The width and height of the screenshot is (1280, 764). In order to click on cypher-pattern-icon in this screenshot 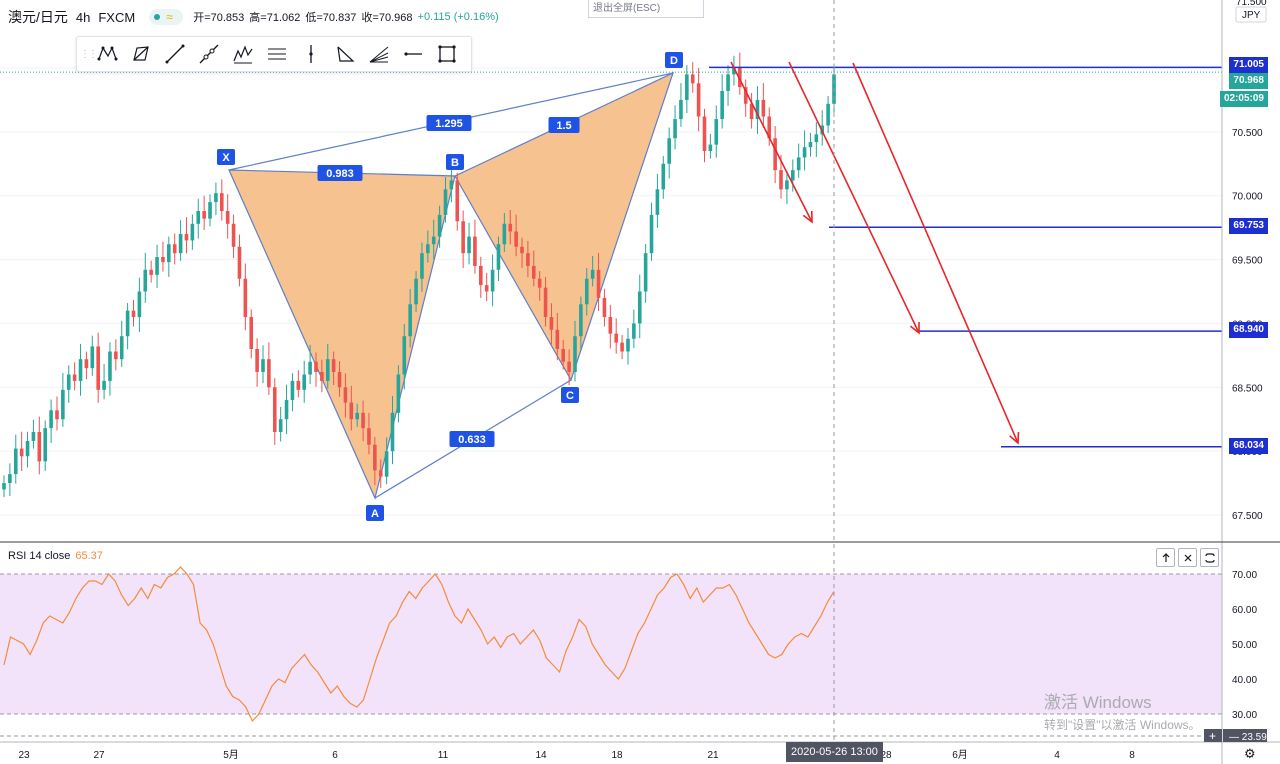, I will do `click(141, 54)`.